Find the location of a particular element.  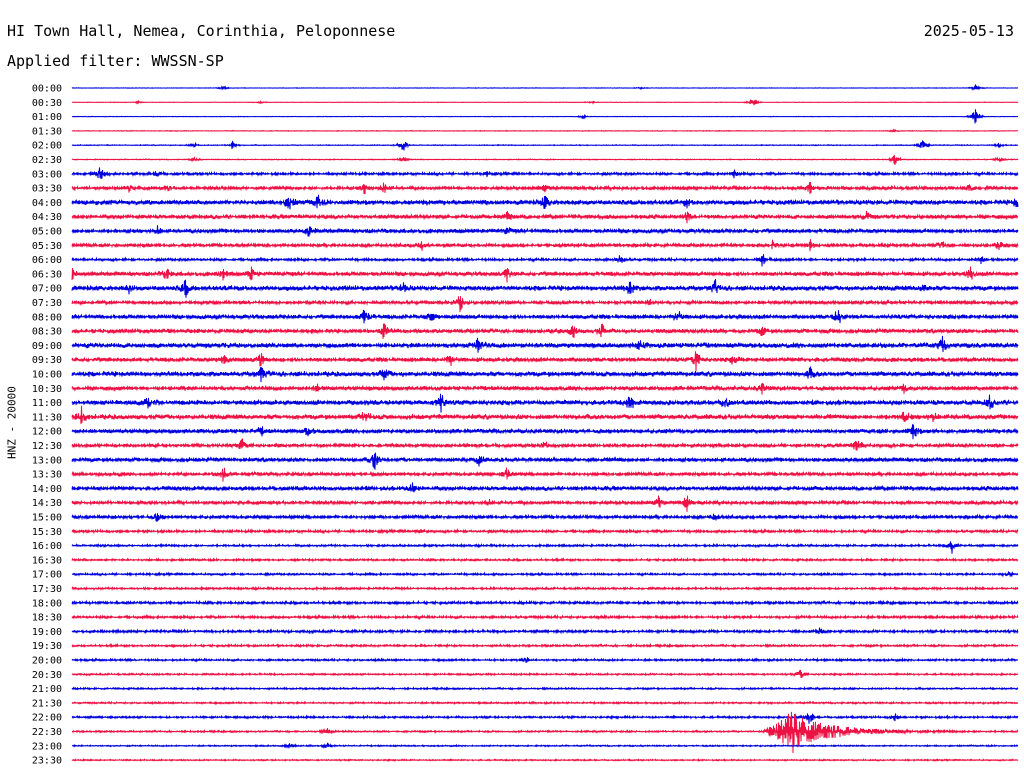

time-tick-label: 15:30 is located at coordinates (47, 532).